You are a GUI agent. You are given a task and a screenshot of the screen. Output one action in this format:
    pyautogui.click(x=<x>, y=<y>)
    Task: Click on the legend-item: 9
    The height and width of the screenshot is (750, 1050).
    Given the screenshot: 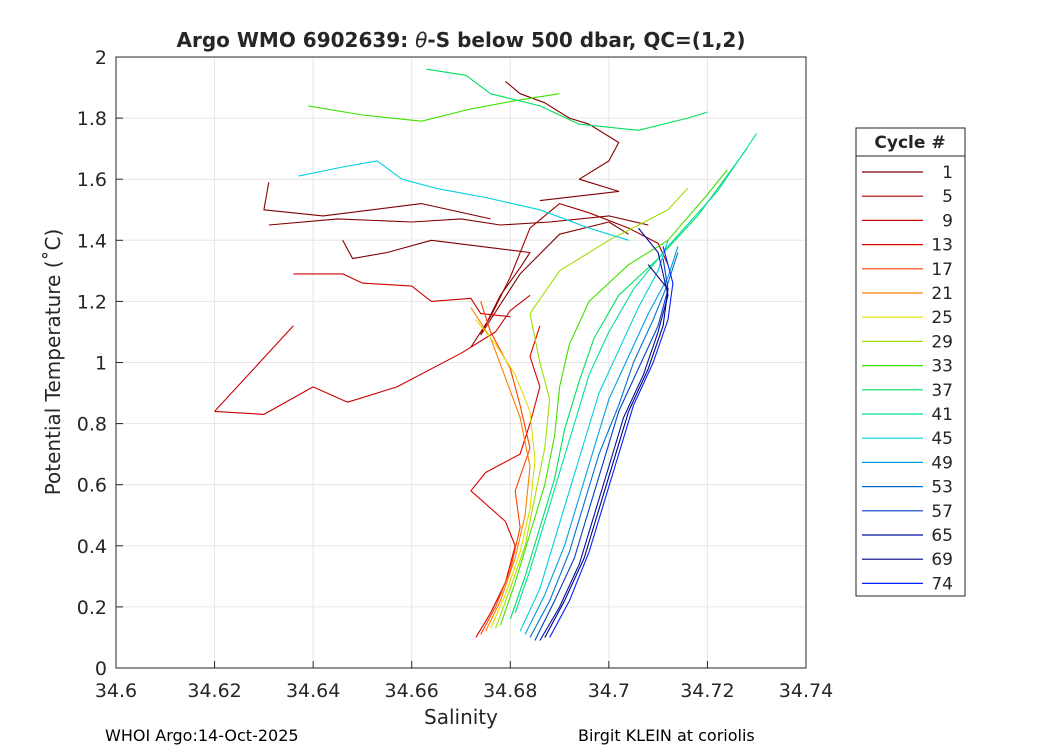 What is the action you would take?
    pyautogui.click(x=907, y=221)
    